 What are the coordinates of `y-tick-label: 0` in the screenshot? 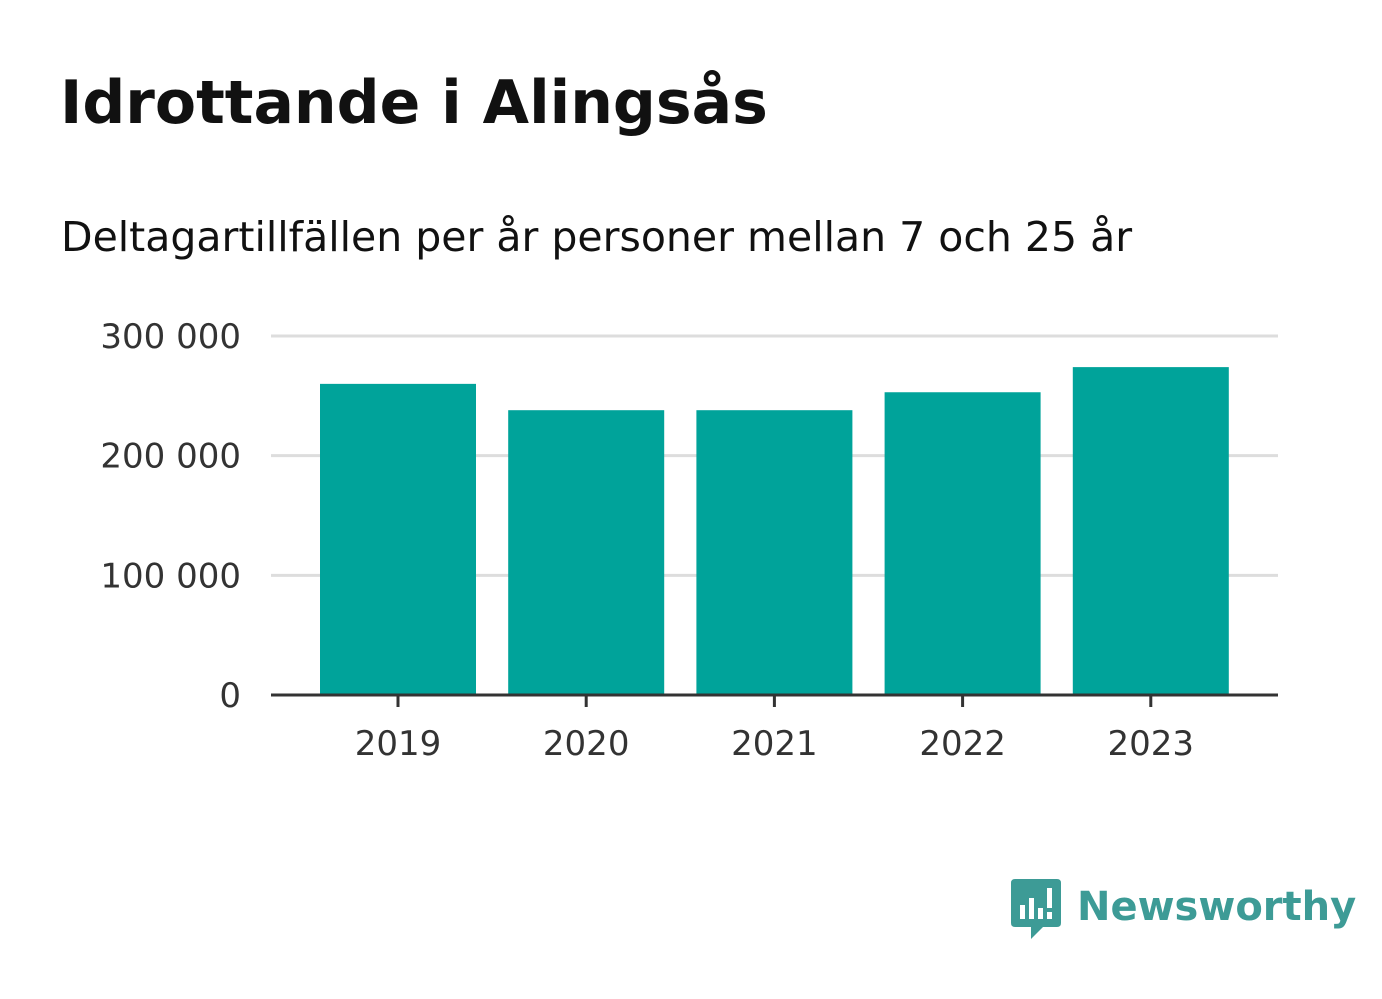 It's located at (230, 696).